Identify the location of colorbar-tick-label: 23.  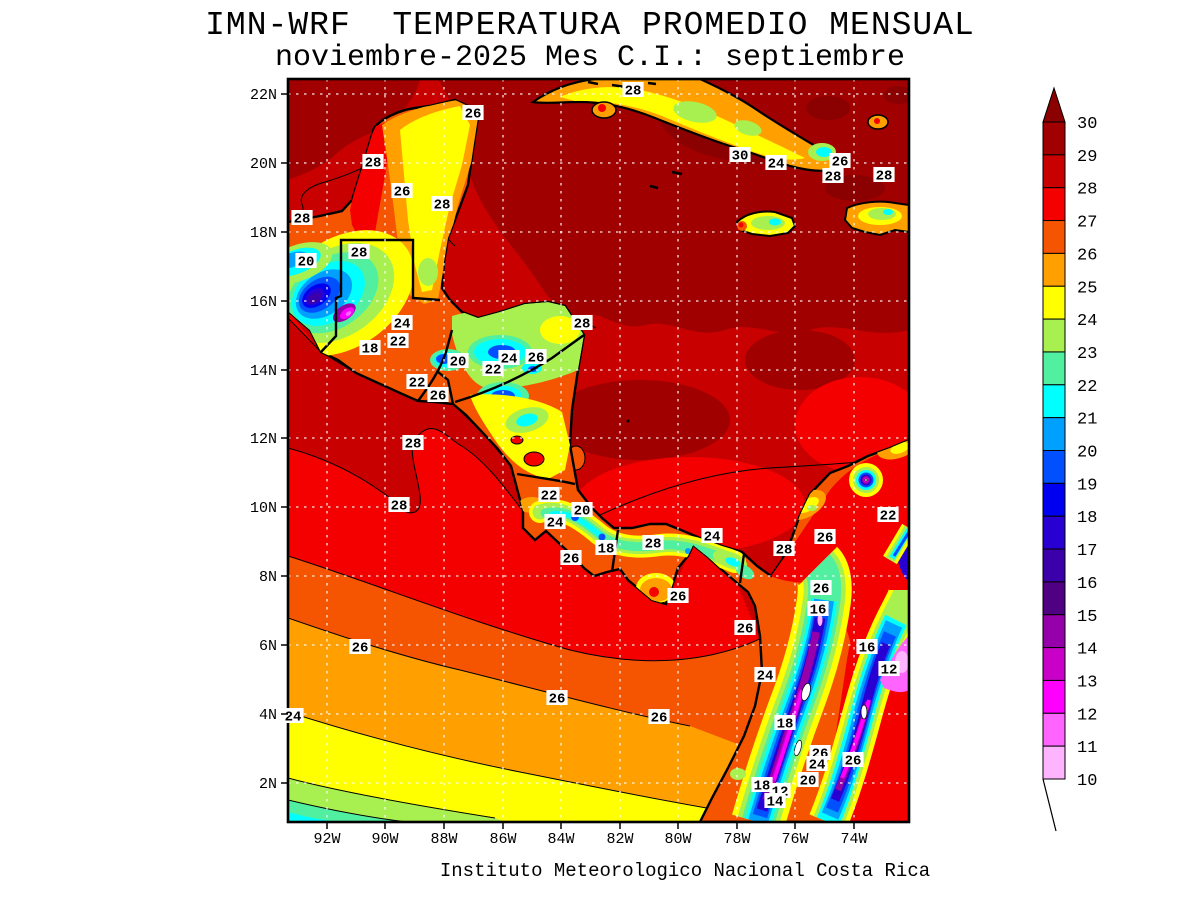
(1087, 354).